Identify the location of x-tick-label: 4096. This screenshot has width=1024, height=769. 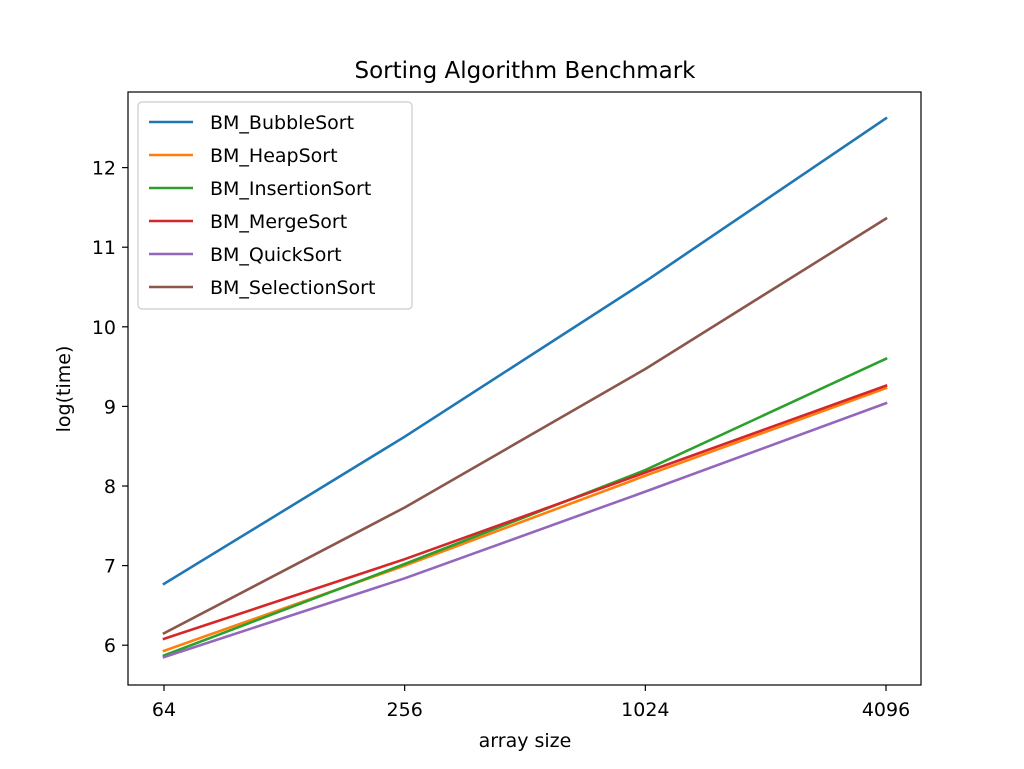
(886, 710).